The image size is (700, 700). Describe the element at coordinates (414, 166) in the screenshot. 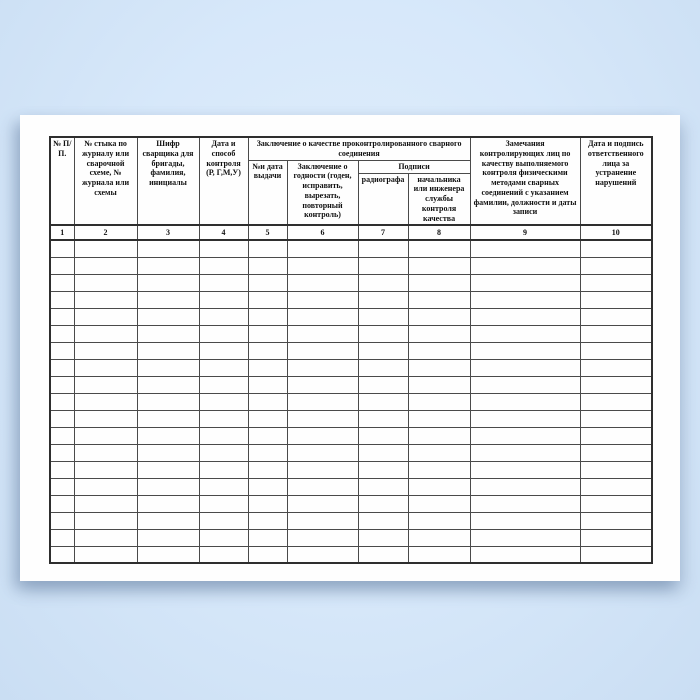

I see `header-group-signatures: Подписи` at that location.